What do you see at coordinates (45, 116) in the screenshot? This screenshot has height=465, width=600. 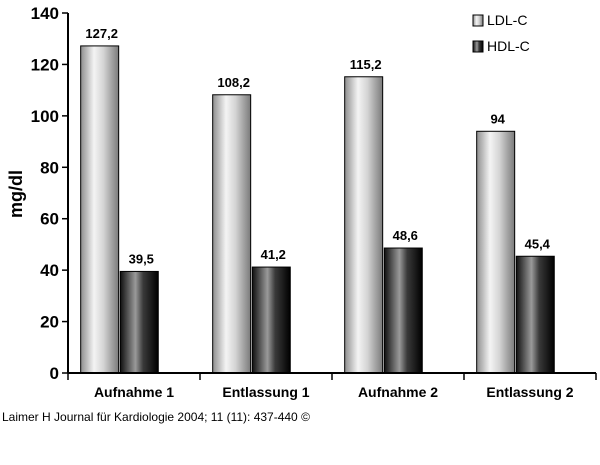 I see `y-tick-label: 100` at bounding box center [45, 116].